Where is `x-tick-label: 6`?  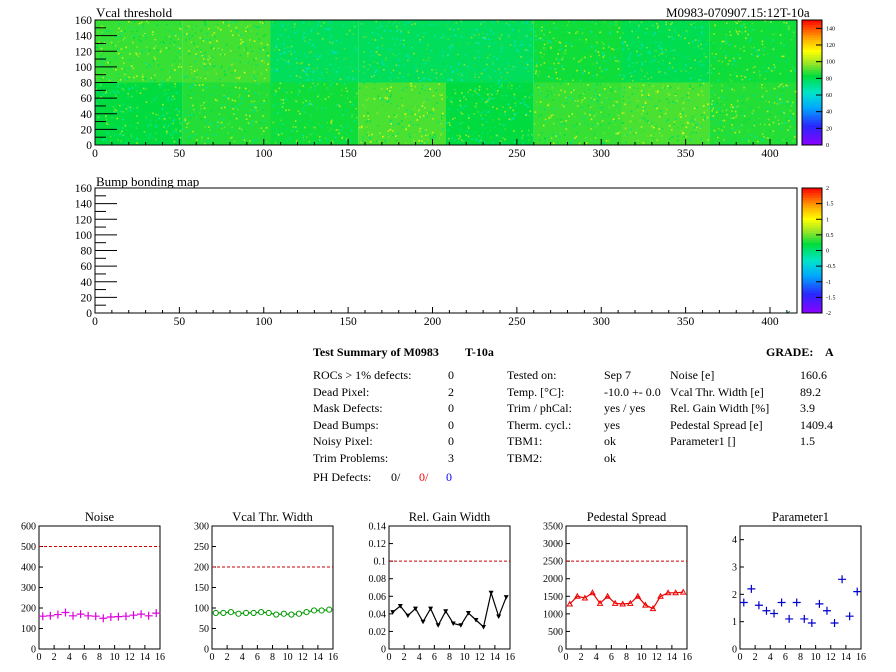 x-tick-label: 6 is located at coordinates (611, 657).